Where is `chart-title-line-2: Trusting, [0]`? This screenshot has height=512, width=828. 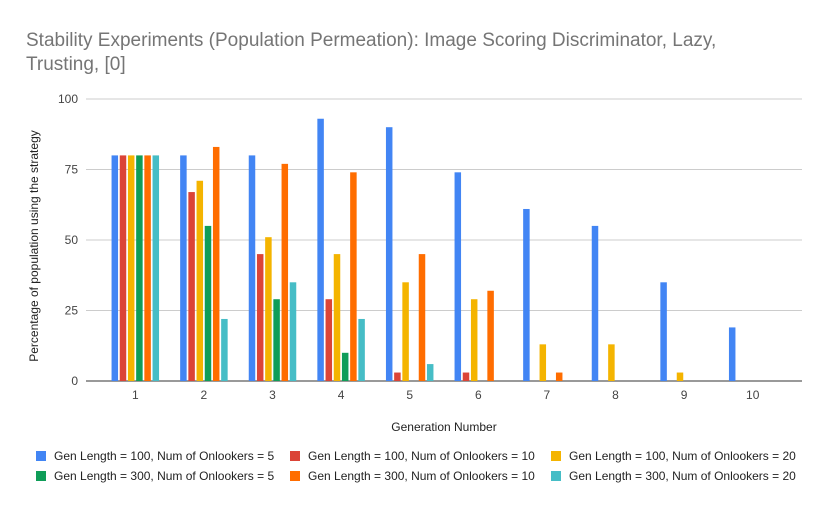
chart-title-line-2: Trusting, [0] is located at coordinates (76, 64).